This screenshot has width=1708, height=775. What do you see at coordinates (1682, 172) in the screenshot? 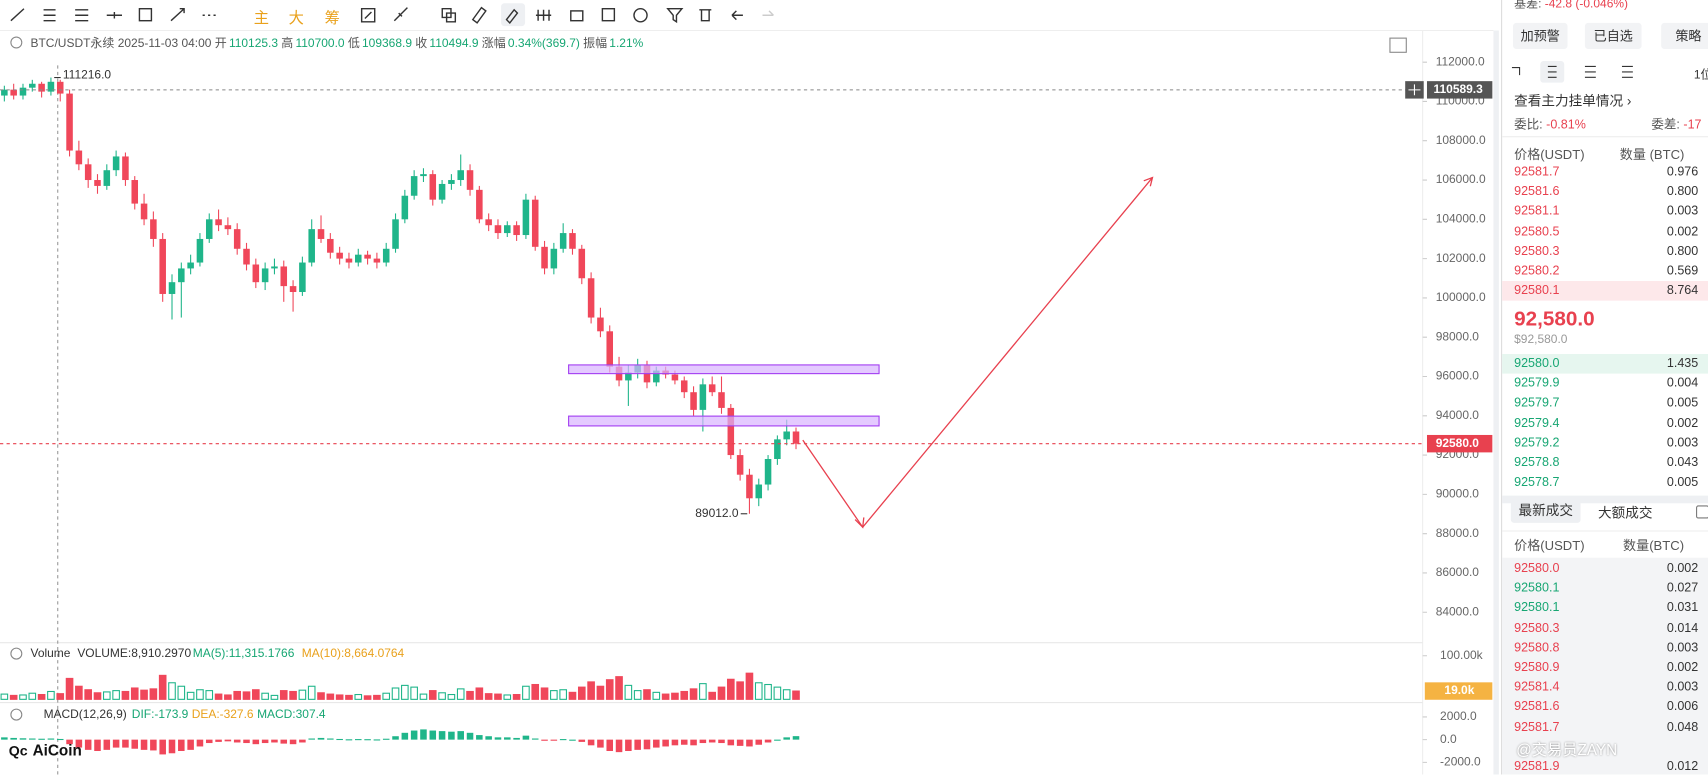
I see `book-qty: 0.976` at bounding box center [1682, 172].